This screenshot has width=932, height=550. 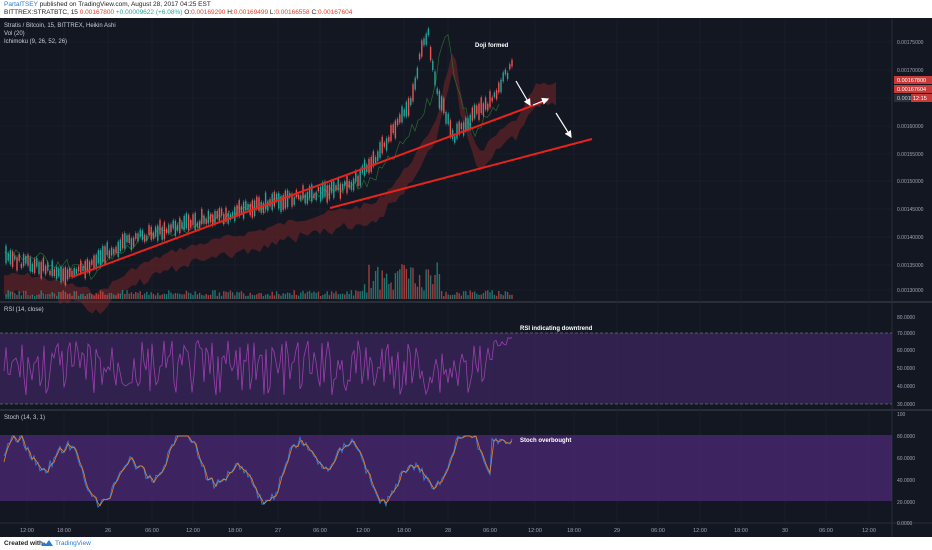 I want to click on stoch-tick-label: 0.0000, so click(x=905, y=524).